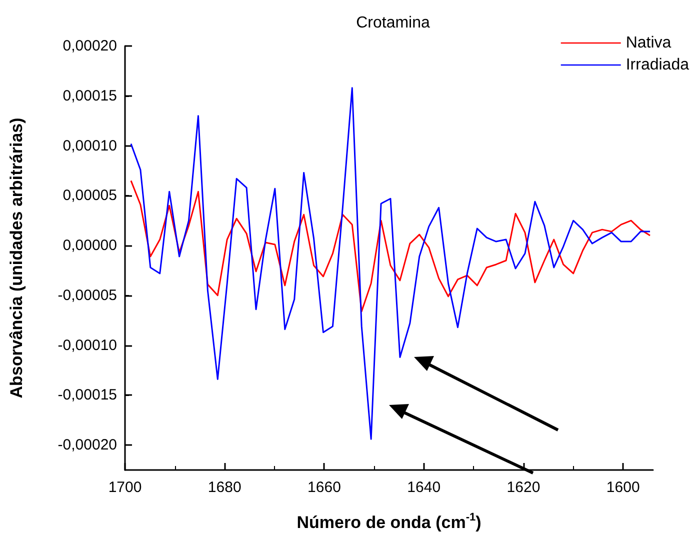 This screenshot has height=536, width=696. Describe the element at coordinates (125, 487) in the screenshot. I see `x-tick-label: 1700` at that location.